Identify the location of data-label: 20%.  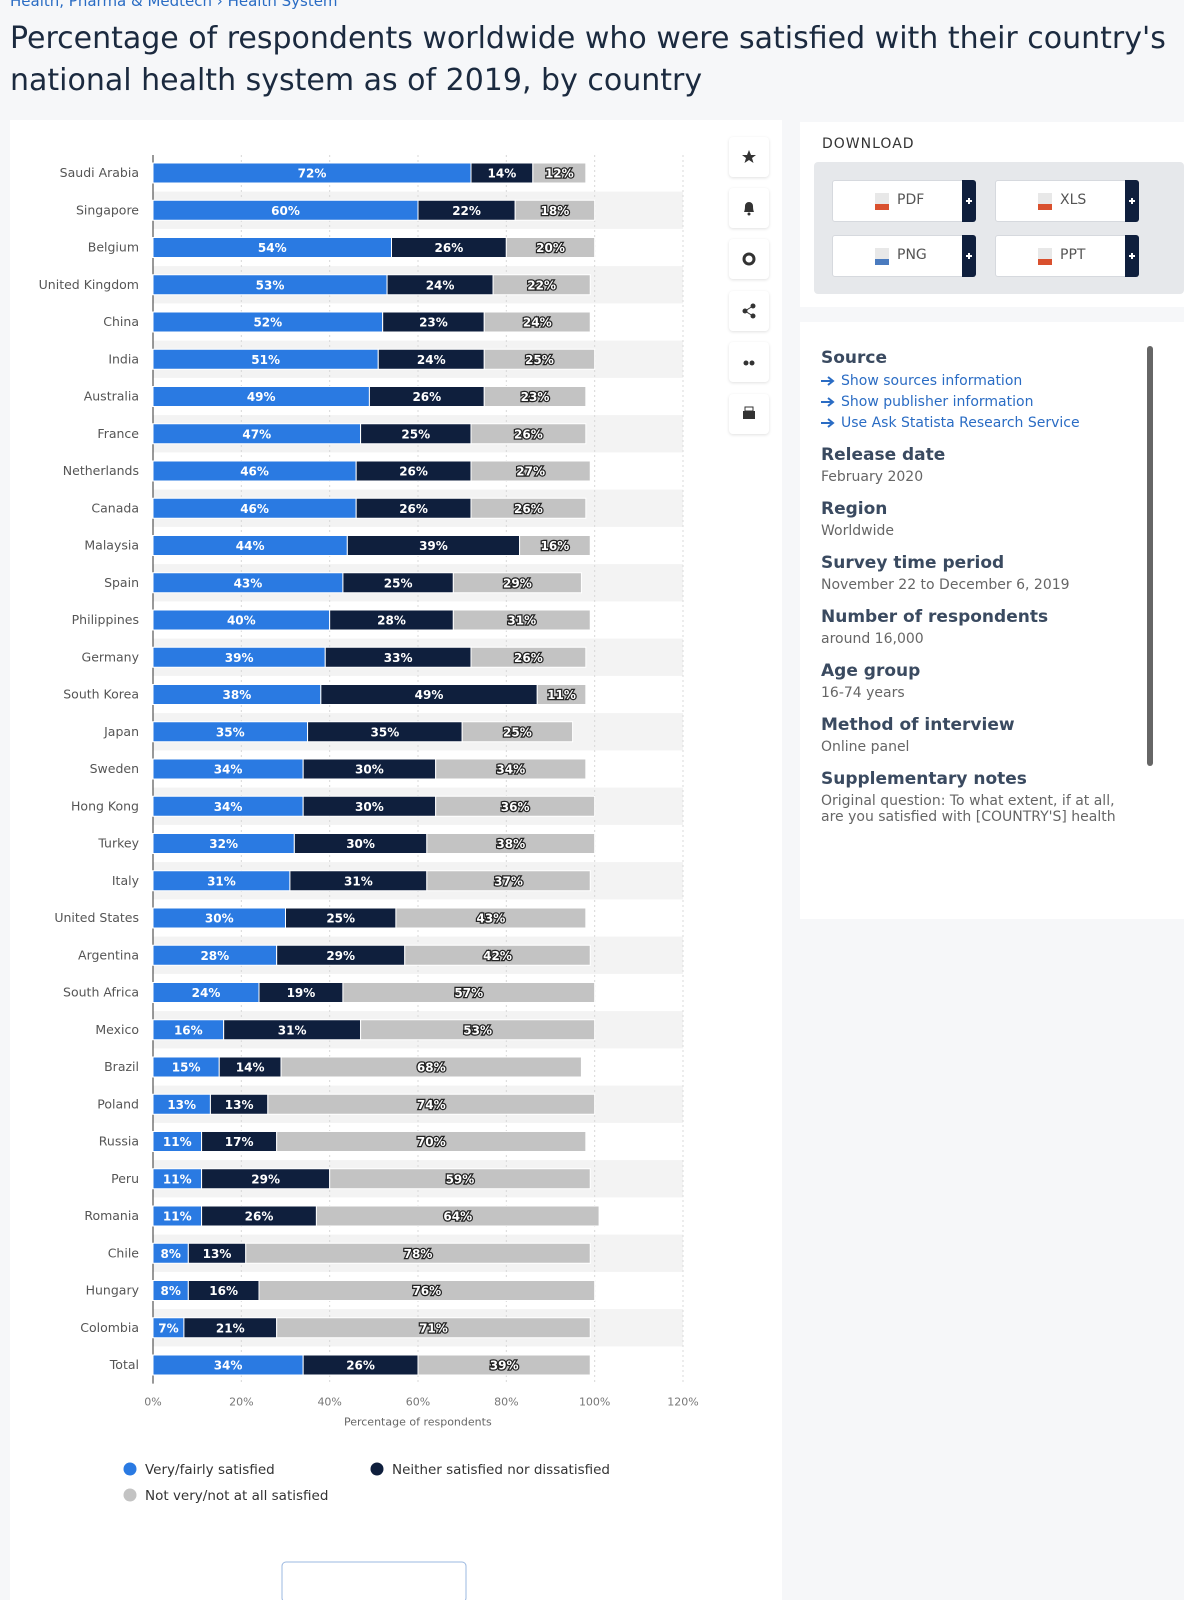
(550, 248).